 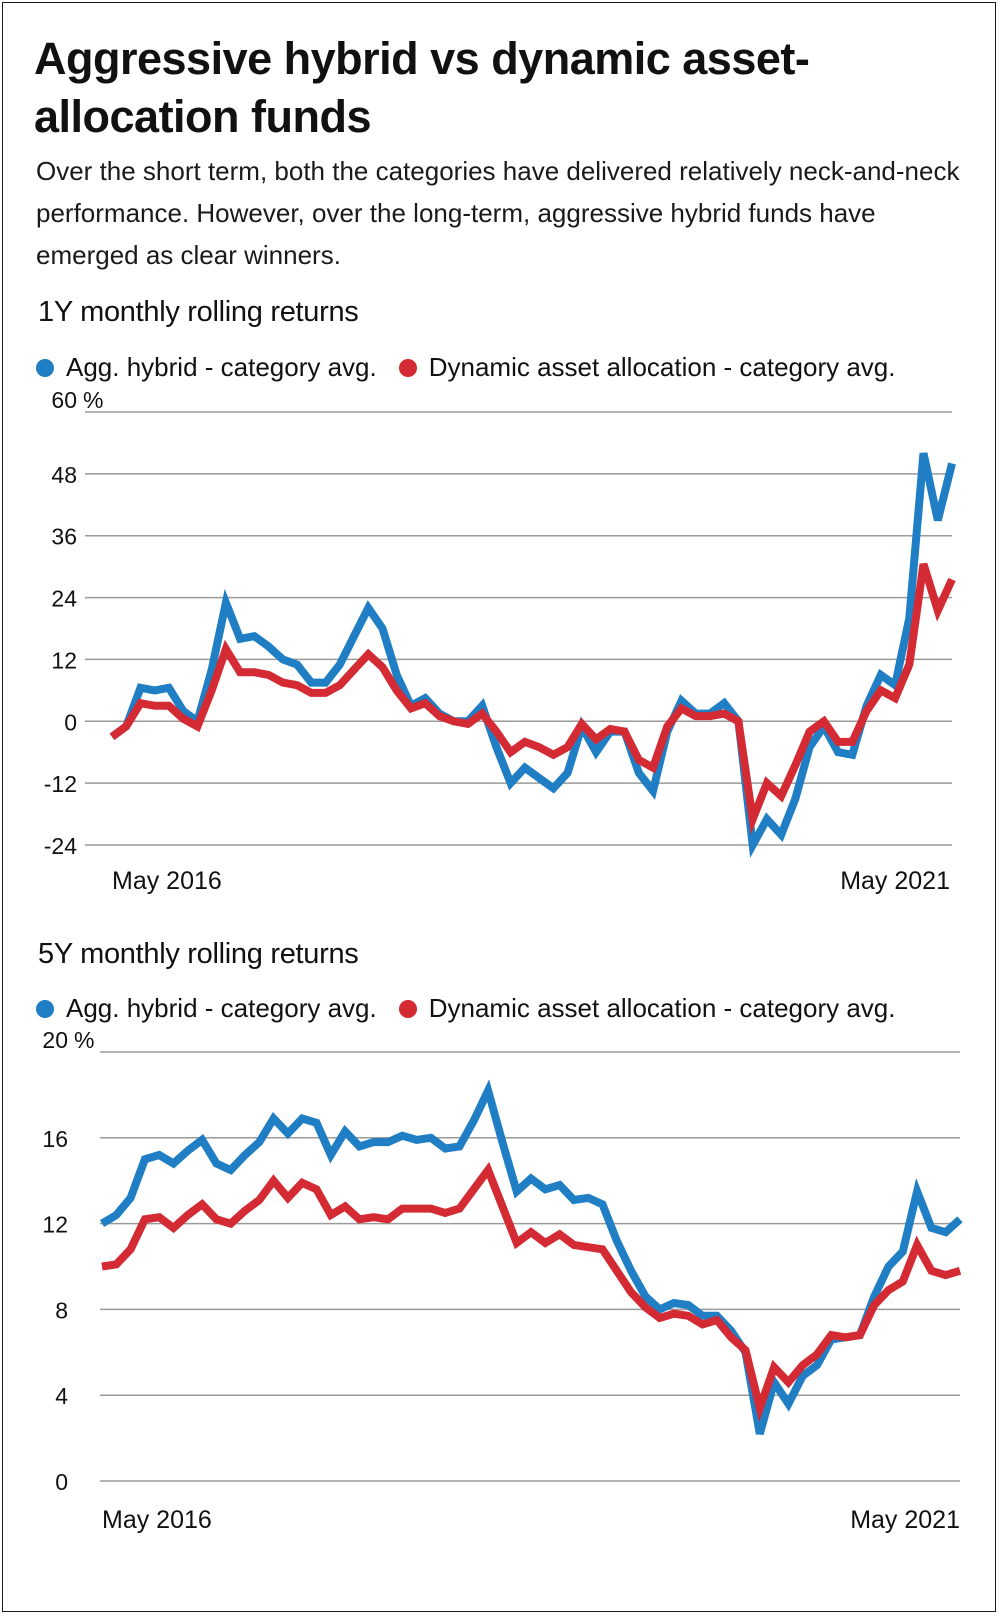 I want to click on chart2-legend-item-dynamic: Dynamic asset allocation - category avg., so click(x=647, y=1008).